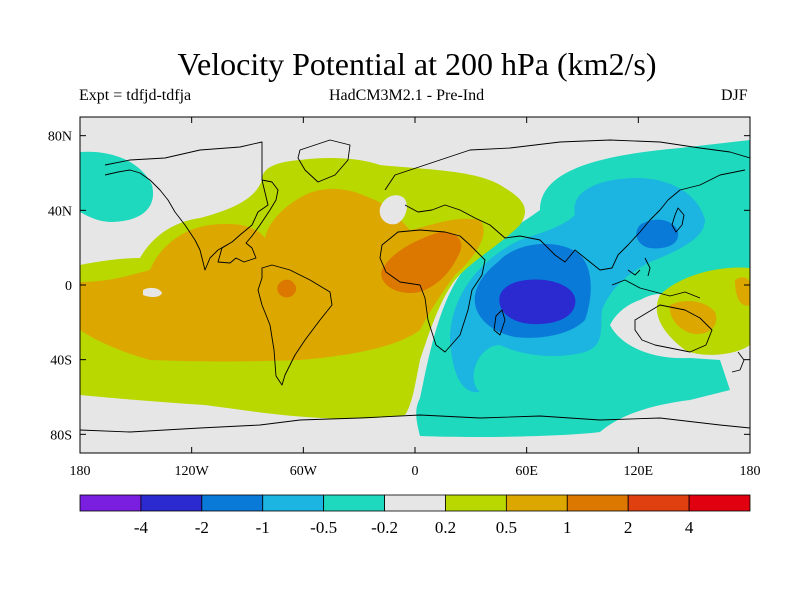  What do you see at coordinates (393, 210) in the screenshot?
I see `hole-atlantic` at bounding box center [393, 210].